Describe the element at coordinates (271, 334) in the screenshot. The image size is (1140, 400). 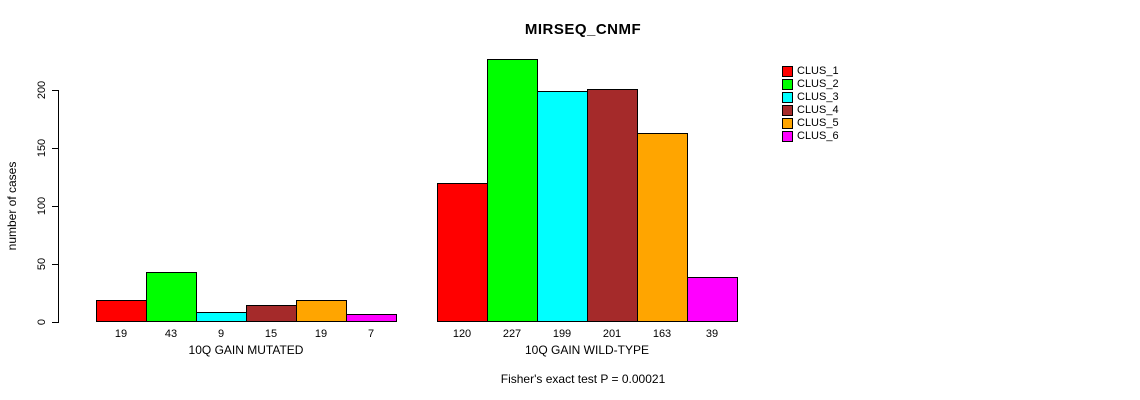
I see `bar-value-label: 15` at that location.